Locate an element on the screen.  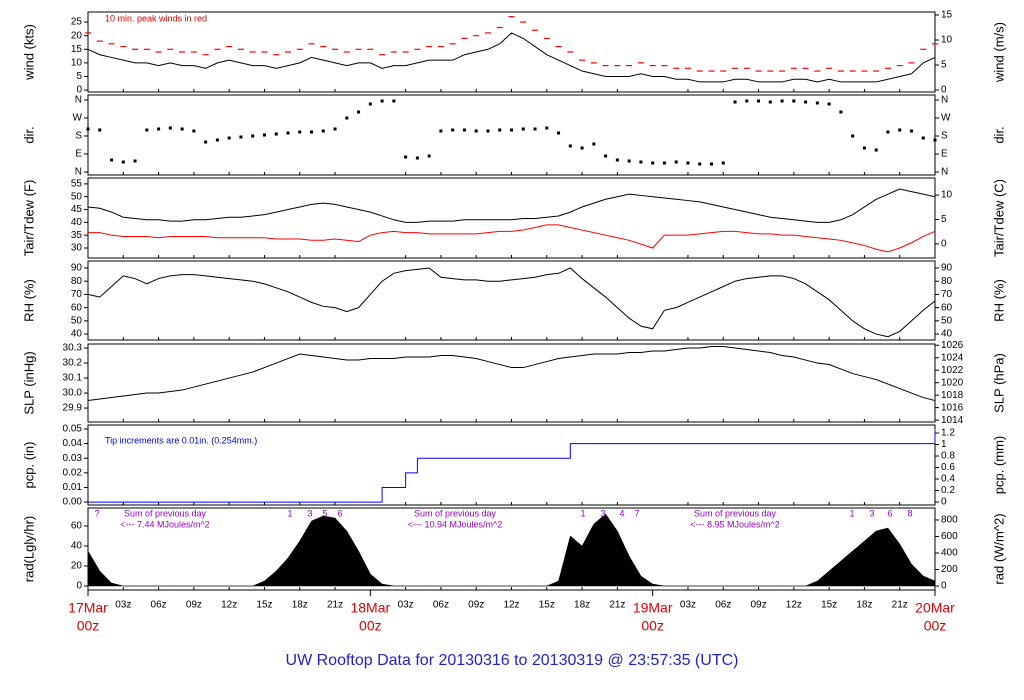
y2-axis-label: dir. is located at coordinates (998, 134).